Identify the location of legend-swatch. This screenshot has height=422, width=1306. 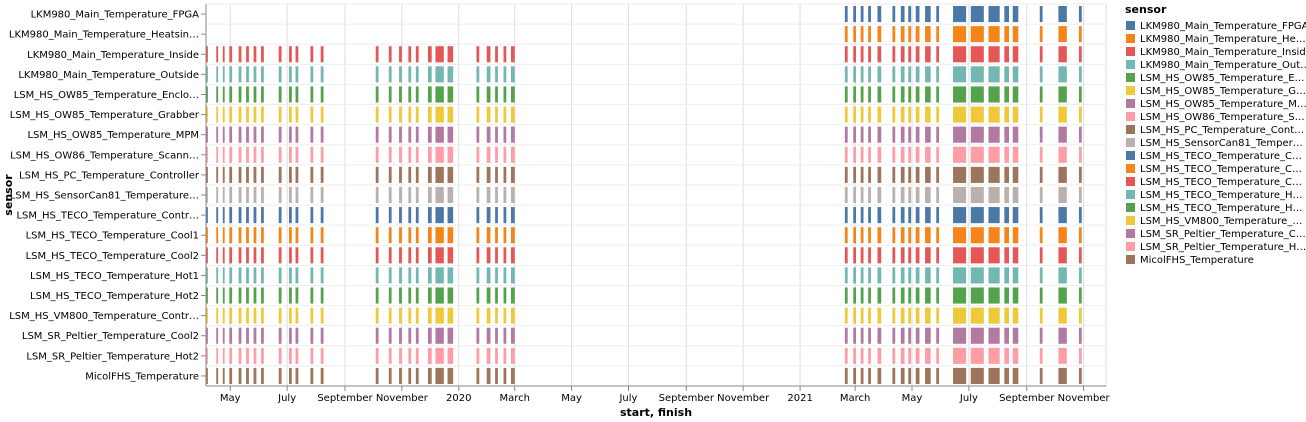
(1130, 90).